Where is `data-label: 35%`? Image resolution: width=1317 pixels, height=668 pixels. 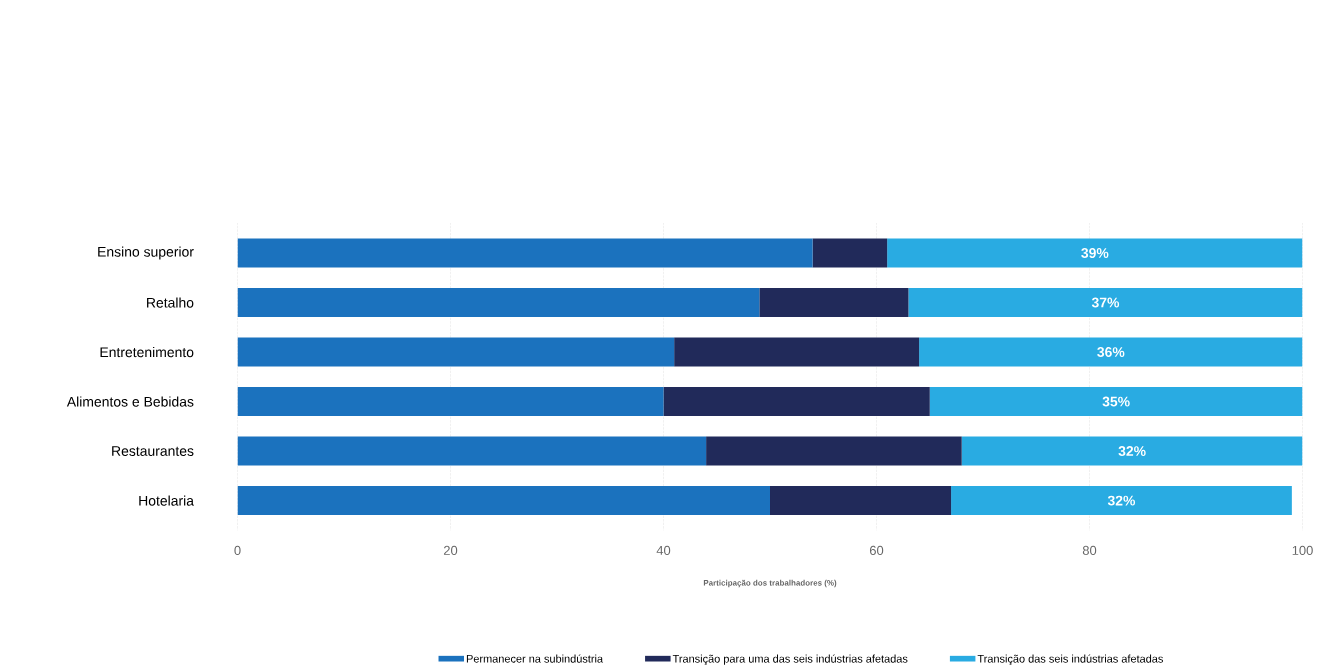
data-label: 35% is located at coordinates (1116, 401).